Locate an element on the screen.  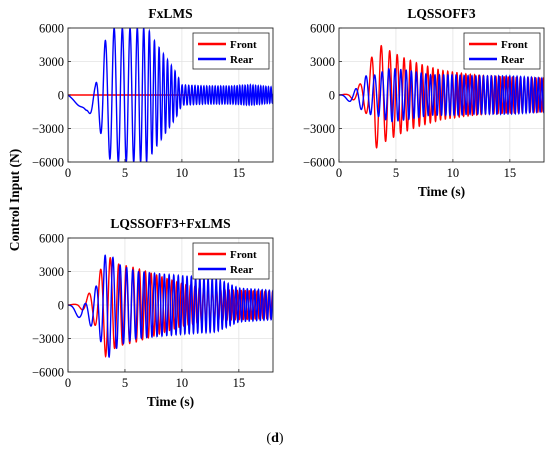
chart-title: FxLMS is located at coordinates (170, 13).